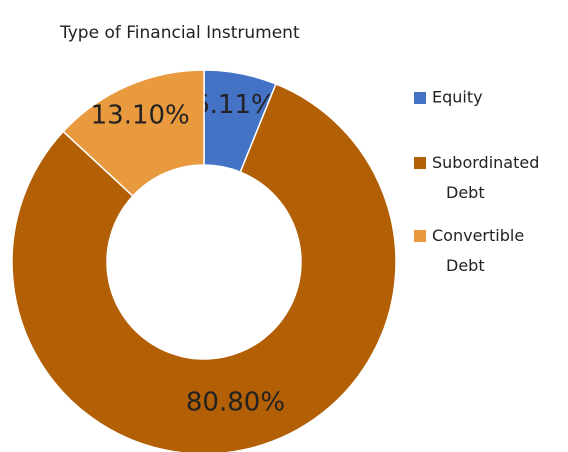 This screenshot has height=452, width=568. I want to click on data-label: 13.10%, so click(140, 115).